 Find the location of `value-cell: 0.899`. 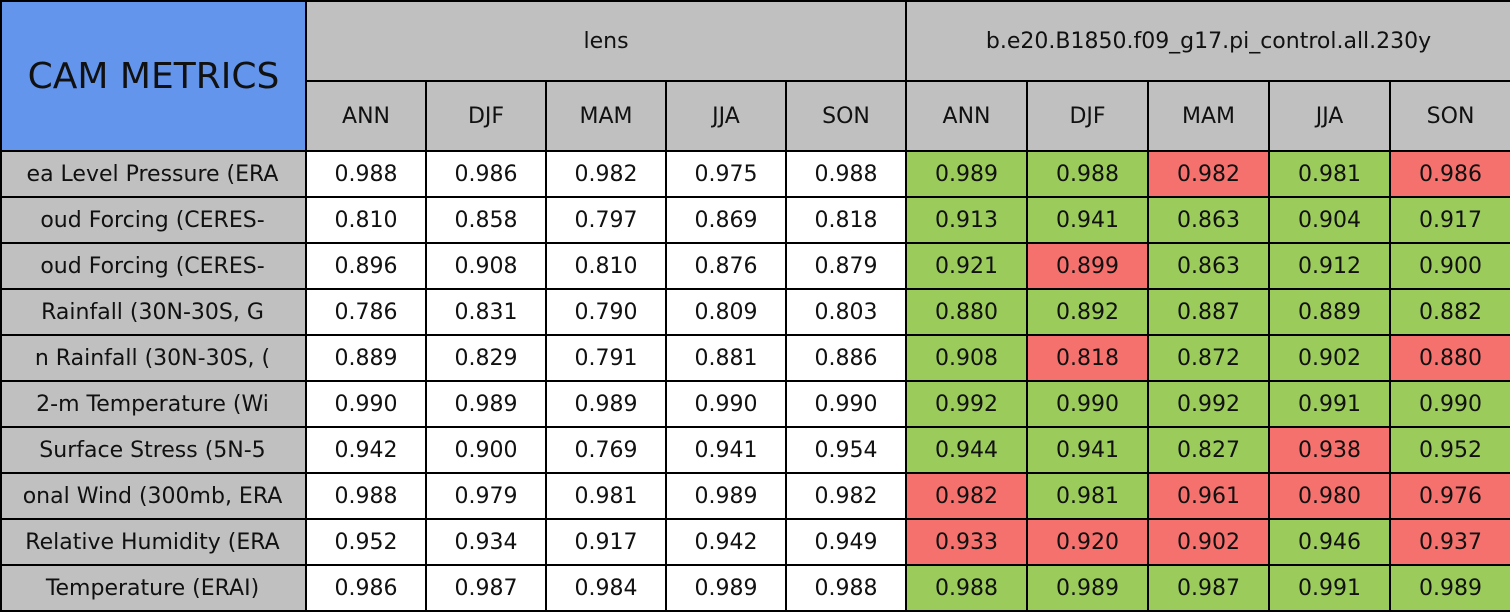

value-cell: 0.899 is located at coordinates (1088, 266).